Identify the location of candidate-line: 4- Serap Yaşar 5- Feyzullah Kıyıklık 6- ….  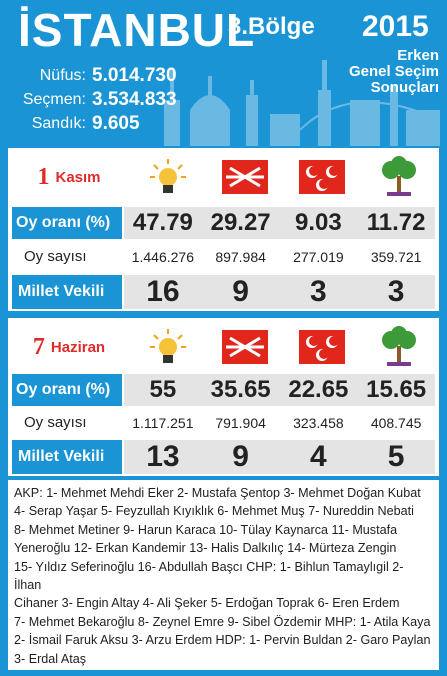
(214, 511).